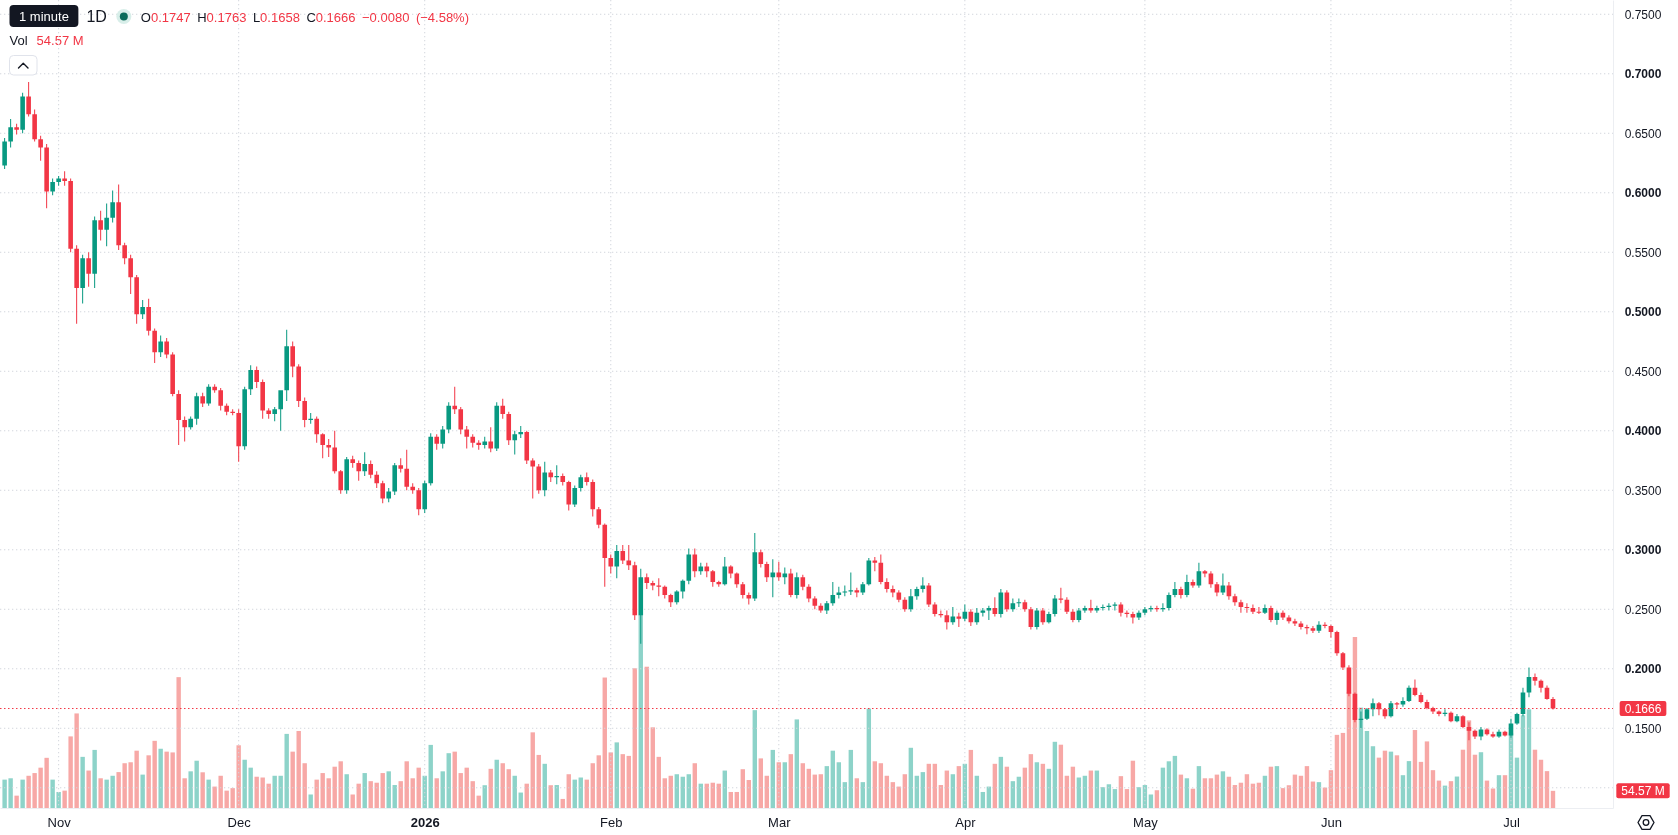 This screenshot has height=835, width=1678. What do you see at coordinates (966, 823) in the screenshot?
I see `x-tick-label: Apr` at bounding box center [966, 823].